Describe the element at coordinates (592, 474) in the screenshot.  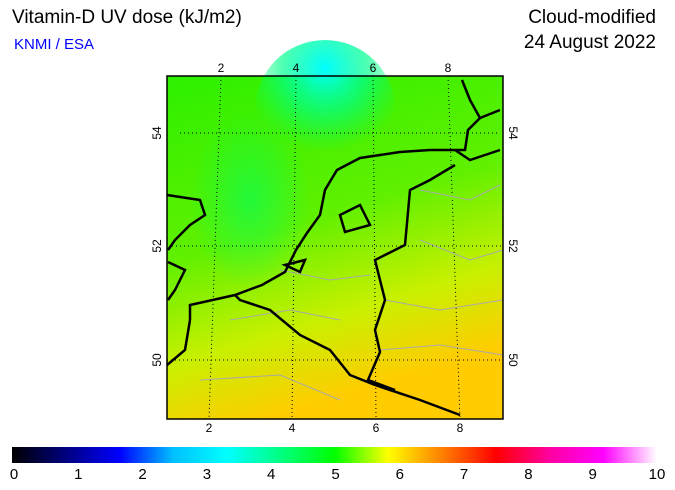
I see `colorbar-label: 9` at that location.